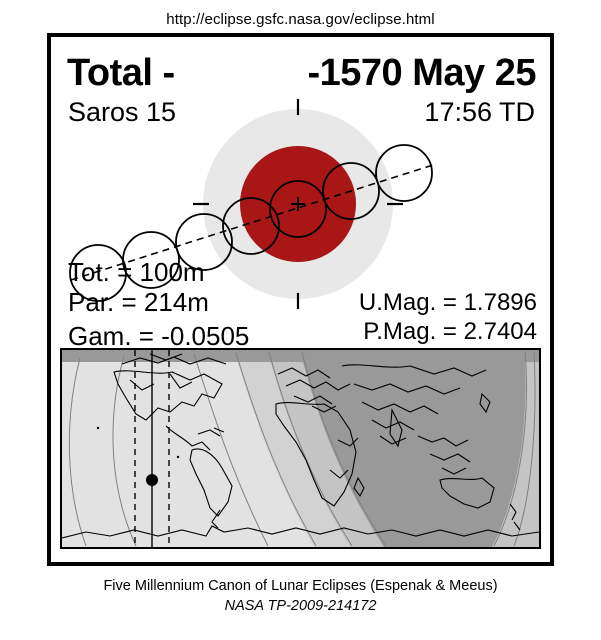 The height and width of the screenshot is (640, 601). Describe the element at coordinates (298, 204) in the screenshot. I see `shadow-center-crosshair-icon` at that location.